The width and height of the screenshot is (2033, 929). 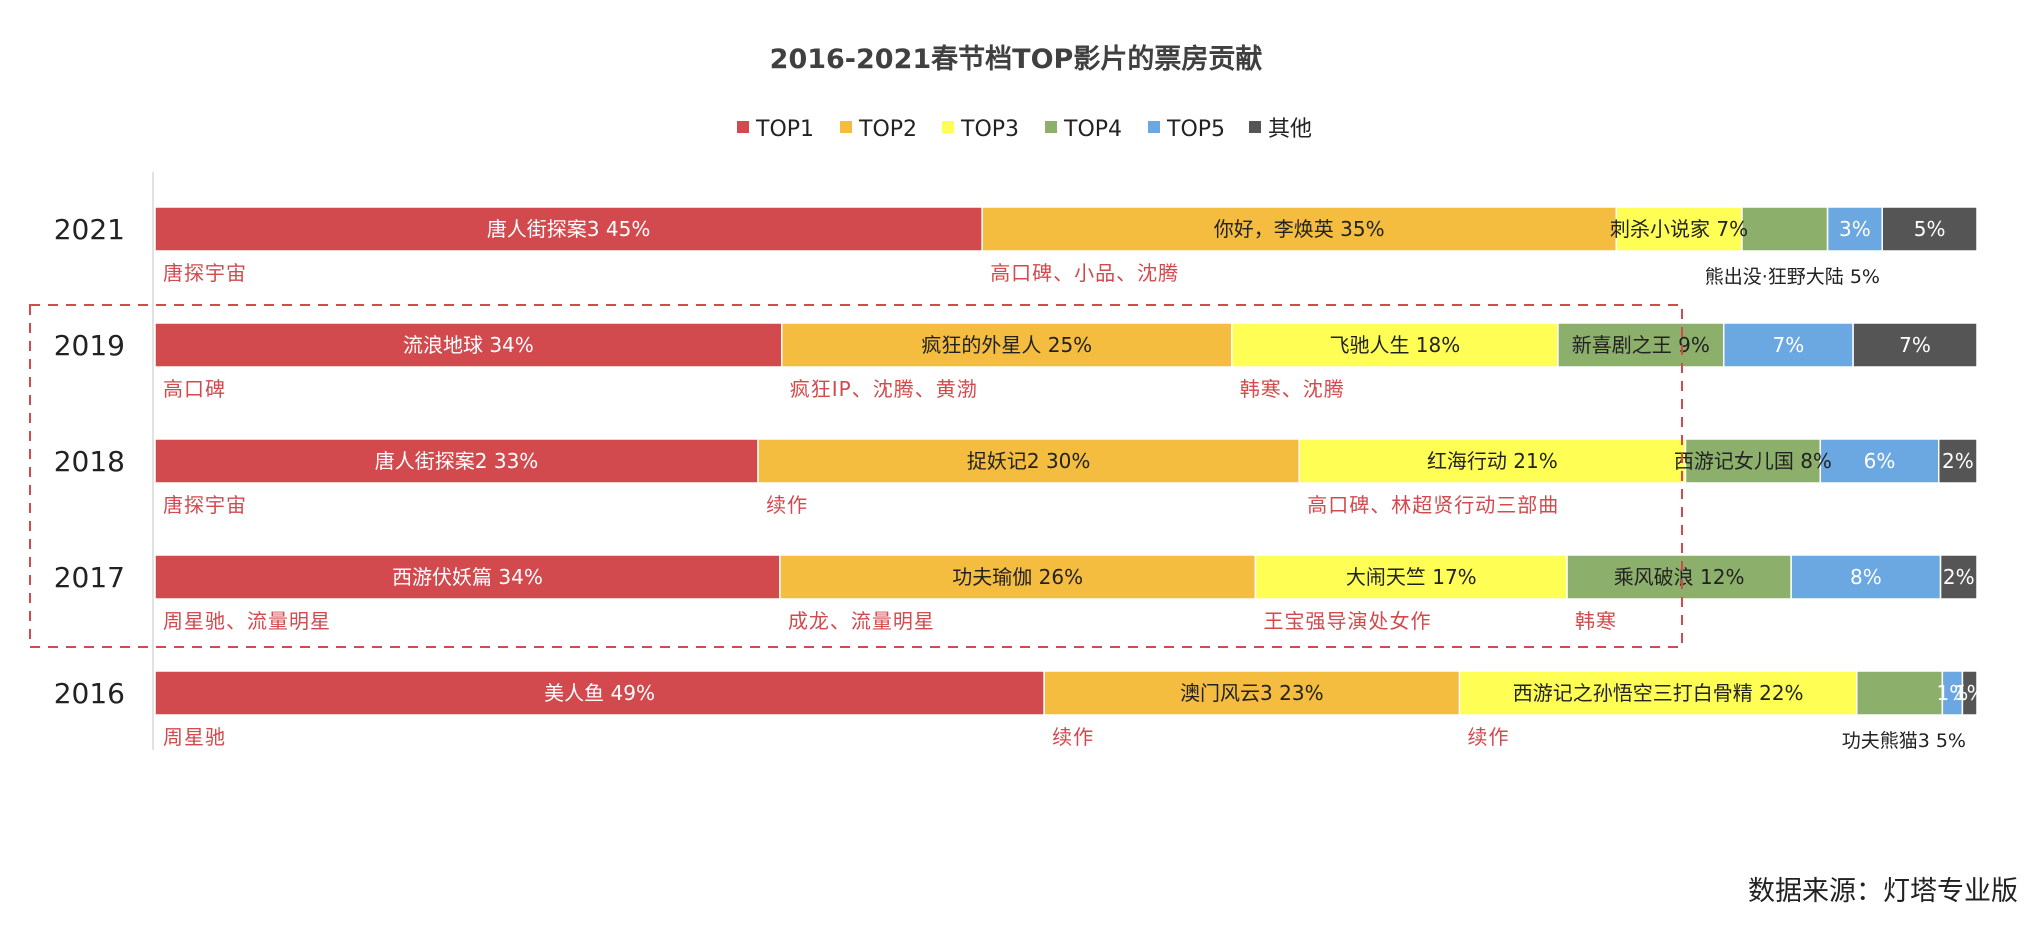 I want to click on data-label-2019-2: 飞驰人生 18%, so click(x=1394, y=345).